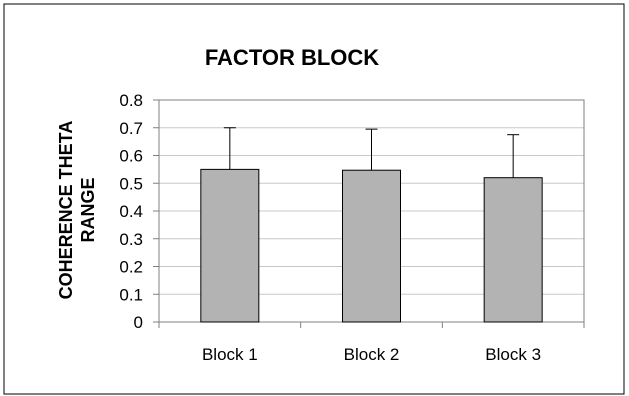 The height and width of the screenshot is (396, 629). What do you see at coordinates (131, 100) in the screenshot?
I see `y-tick-label: 0.8` at bounding box center [131, 100].